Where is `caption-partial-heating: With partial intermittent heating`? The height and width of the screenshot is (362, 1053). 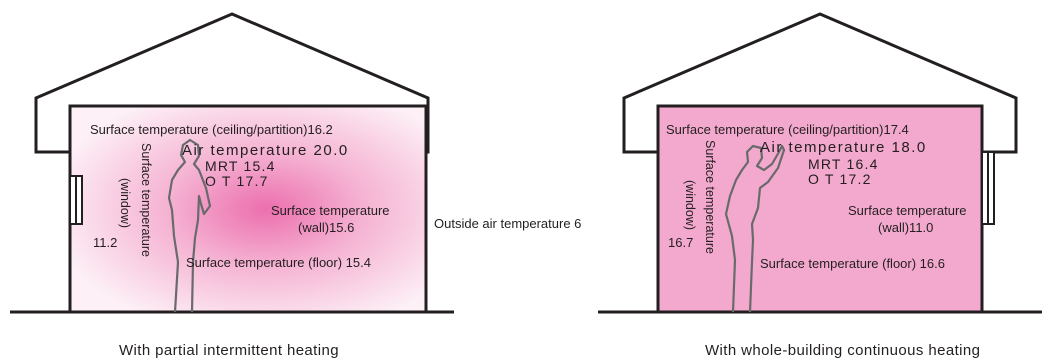 caption-partial-heating: With partial intermittent heating is located at coordinates (229, 350).